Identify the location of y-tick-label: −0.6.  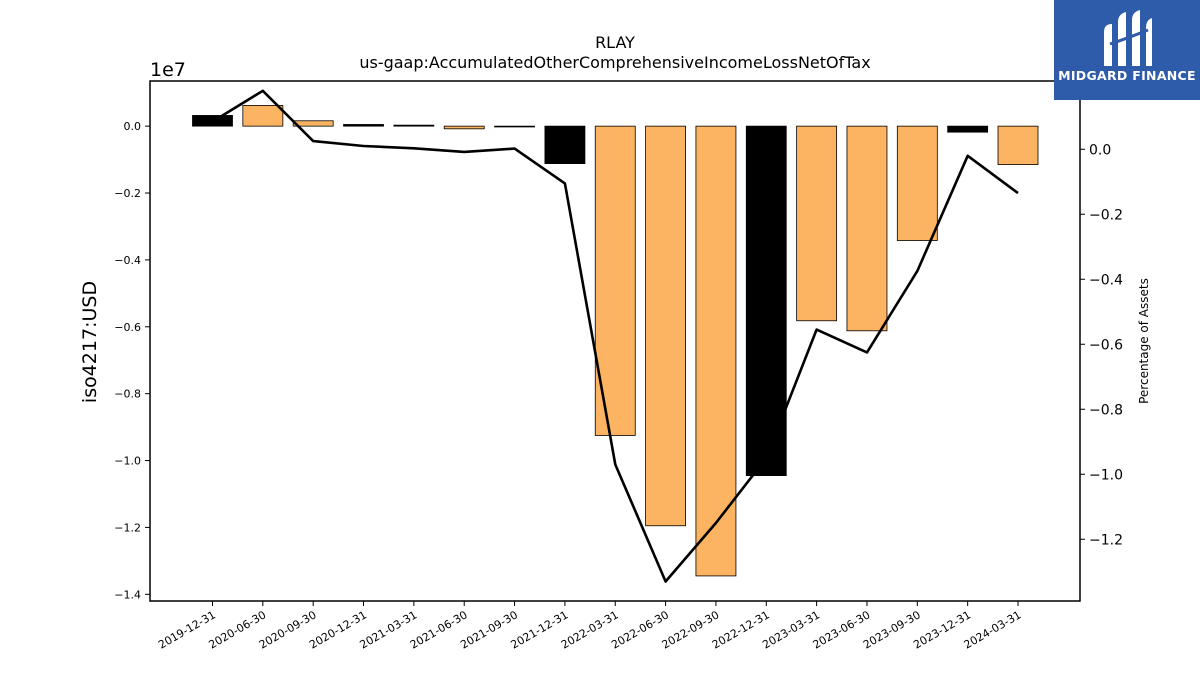
(127, 327).